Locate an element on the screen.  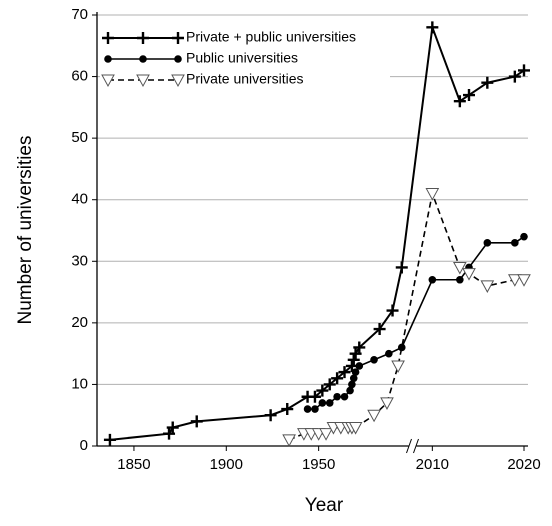
y-tick-label: 60 is located at coordinates (79, 76).